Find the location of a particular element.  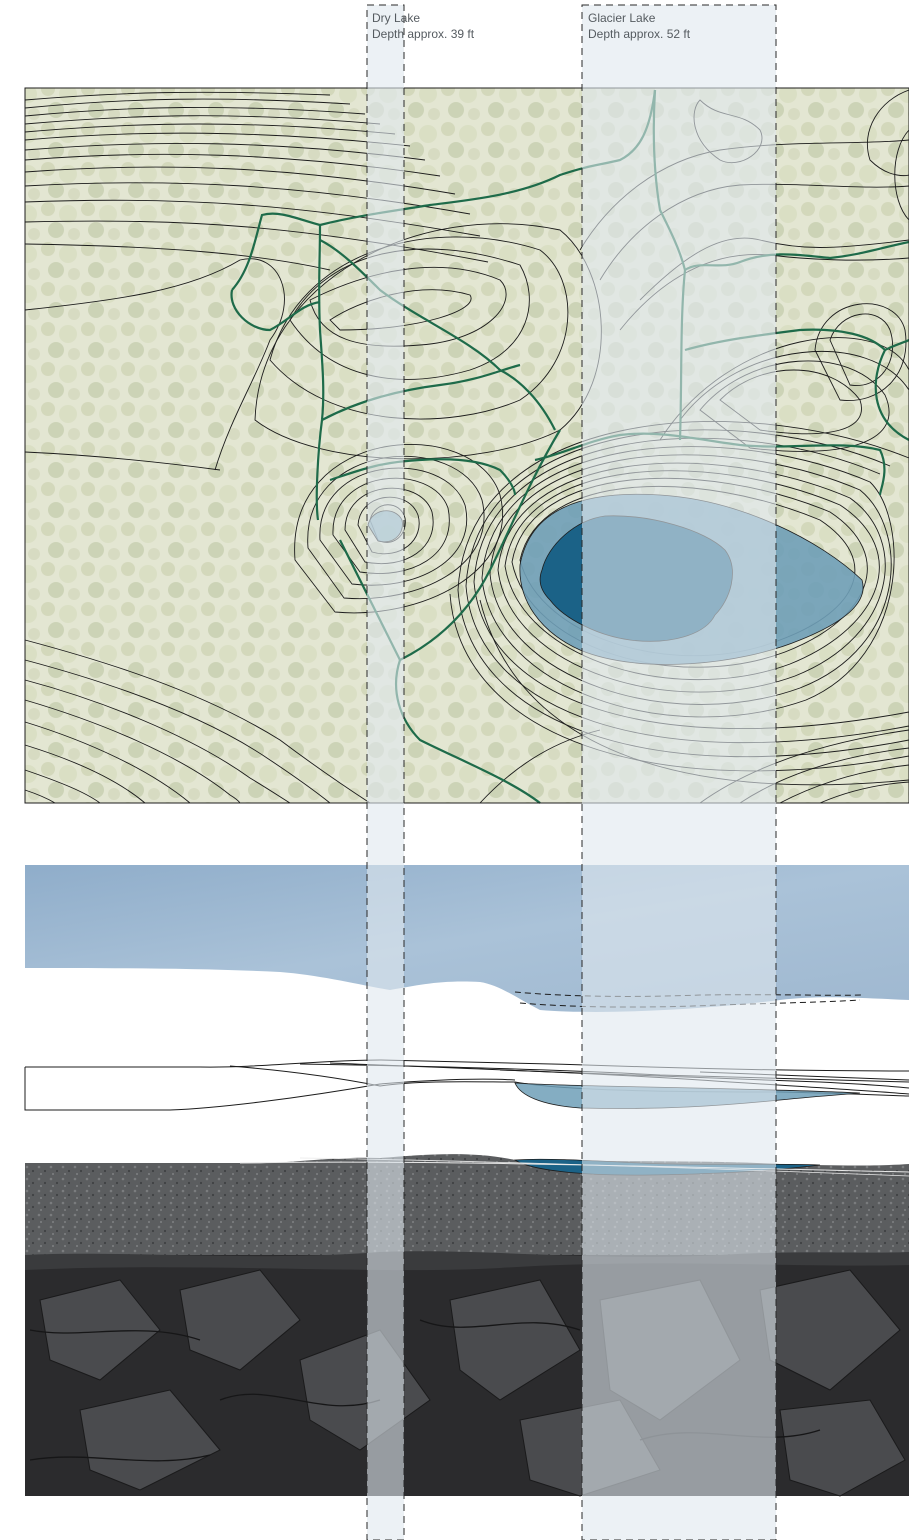

dry-lake-label: Dry Lake Depth approx. 39 ft is located at coordinates (423, 26).